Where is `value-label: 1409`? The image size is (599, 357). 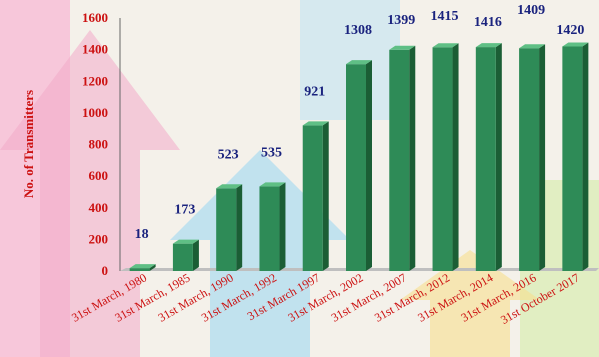 value-label: 1409 is located at coordinates (531, 10).